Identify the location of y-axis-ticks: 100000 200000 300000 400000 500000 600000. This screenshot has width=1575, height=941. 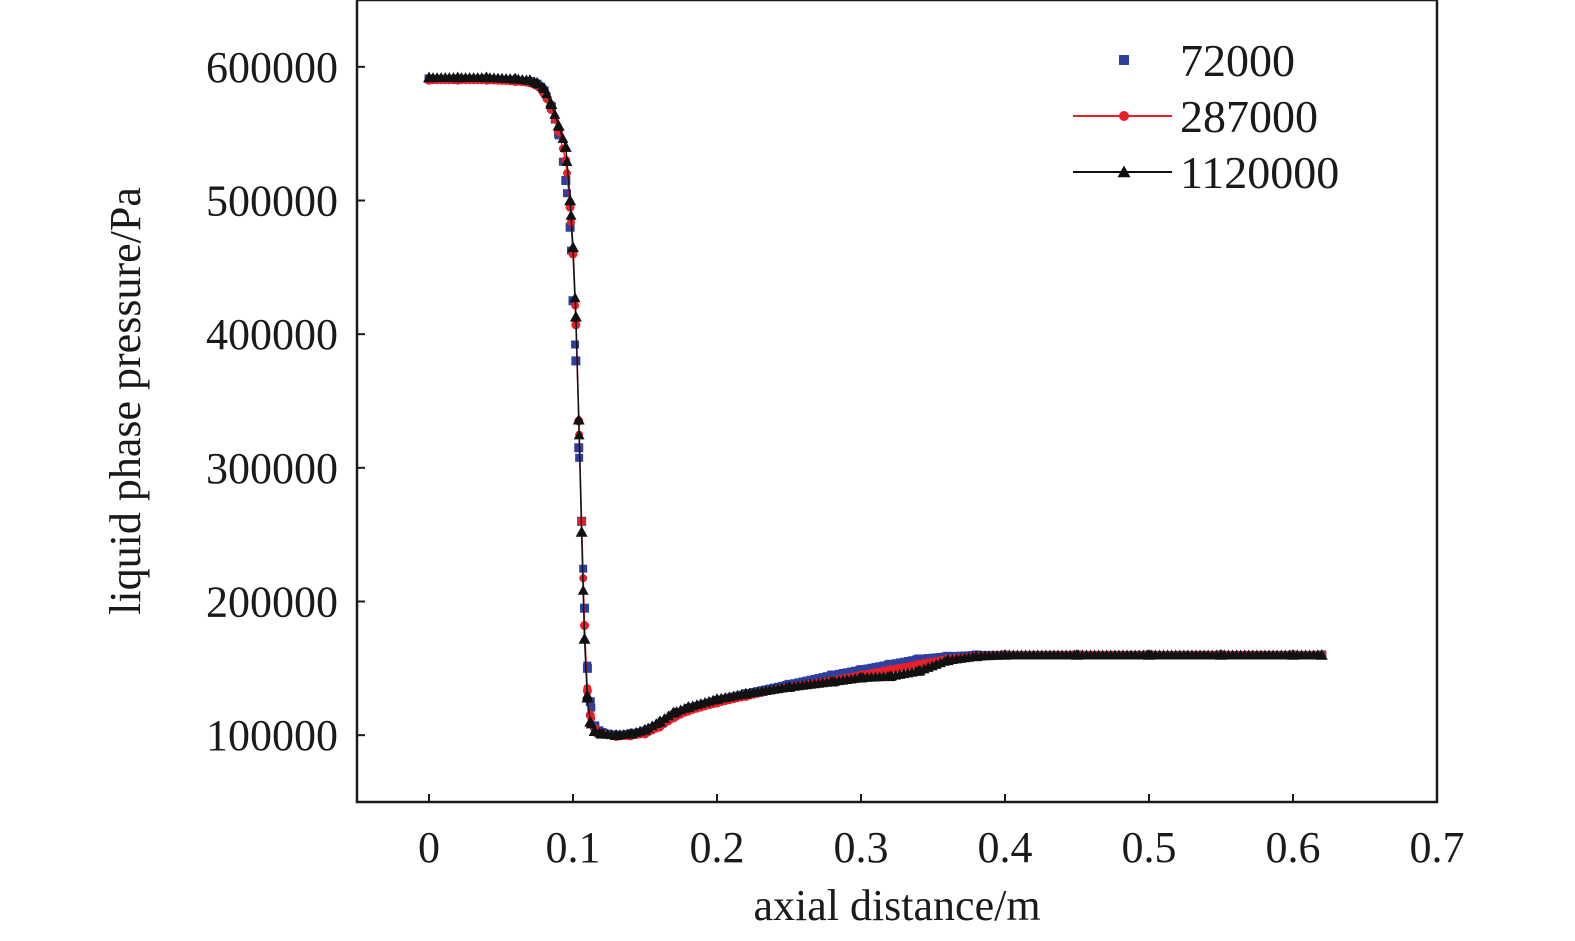
(285, 401).